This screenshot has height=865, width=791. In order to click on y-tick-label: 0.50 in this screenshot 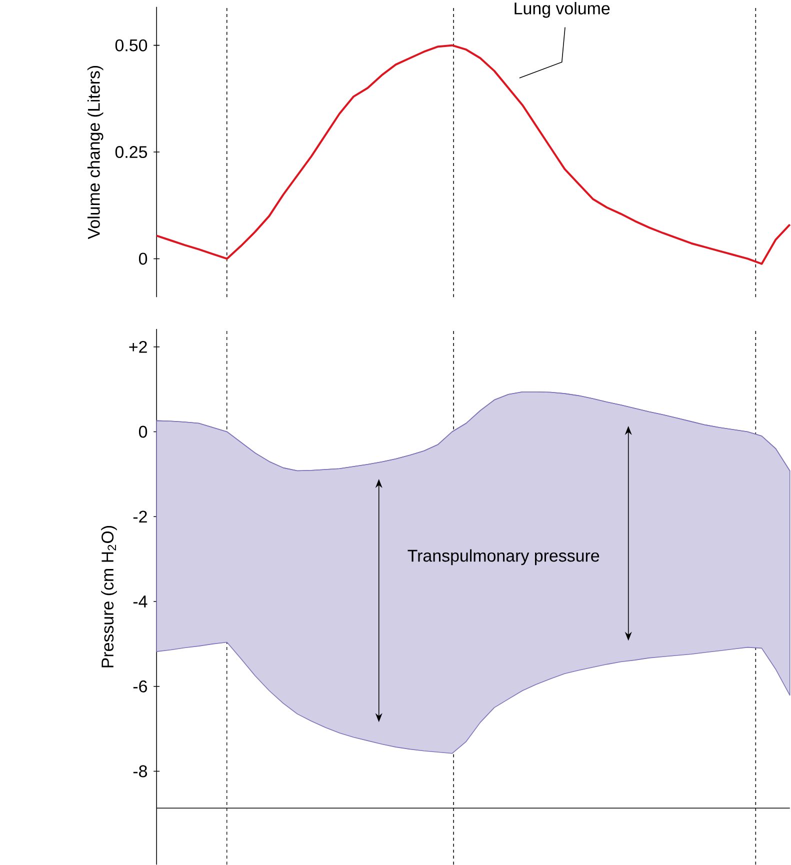, I will do `click(131, 45)`.